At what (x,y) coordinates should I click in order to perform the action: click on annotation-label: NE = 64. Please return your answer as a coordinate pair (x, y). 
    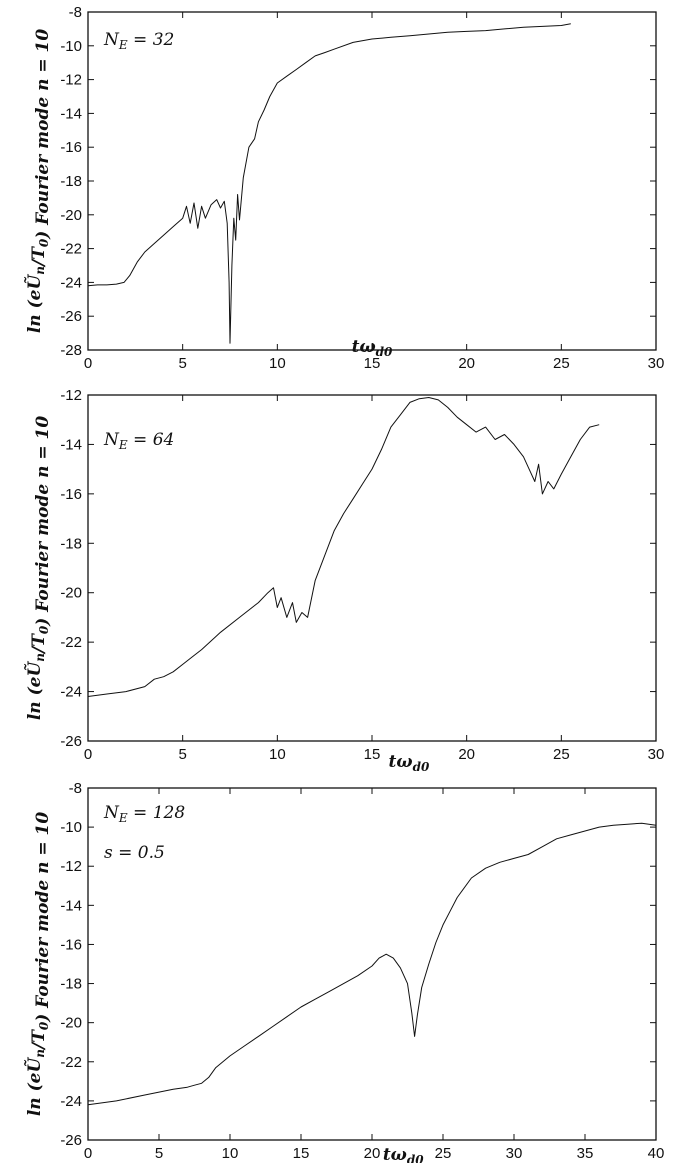
    Looking at the image, I should click on (138, 441).